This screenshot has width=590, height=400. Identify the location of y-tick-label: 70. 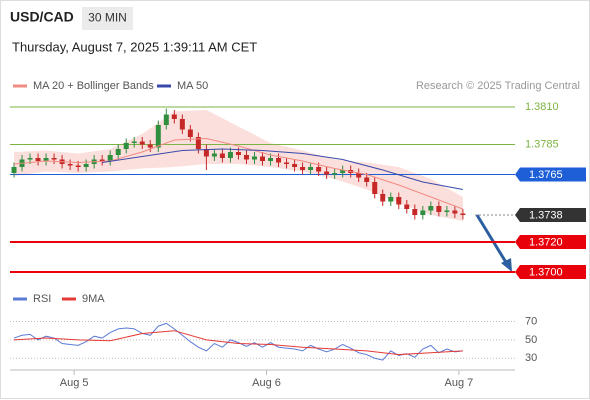
(531, 321).